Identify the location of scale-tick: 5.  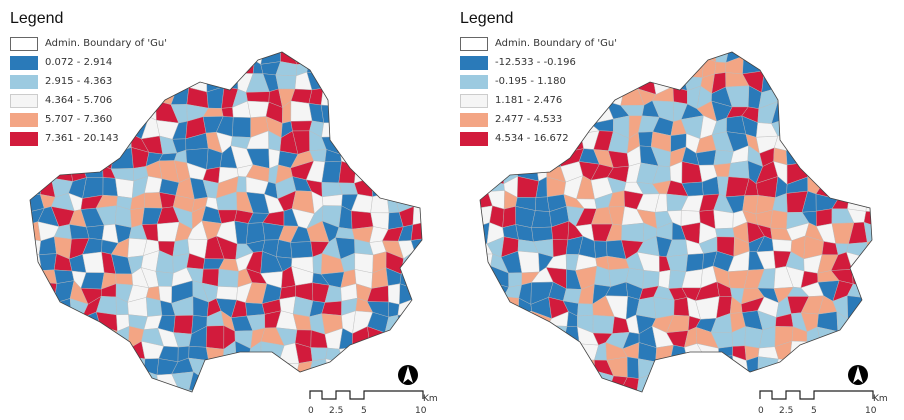
(364, 411).